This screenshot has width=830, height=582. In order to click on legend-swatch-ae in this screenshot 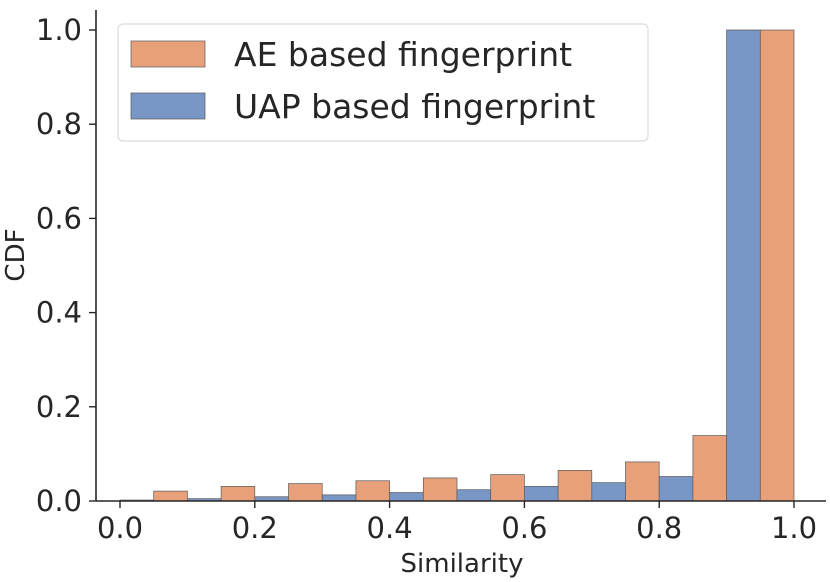, I will do `click(168, 54)`.